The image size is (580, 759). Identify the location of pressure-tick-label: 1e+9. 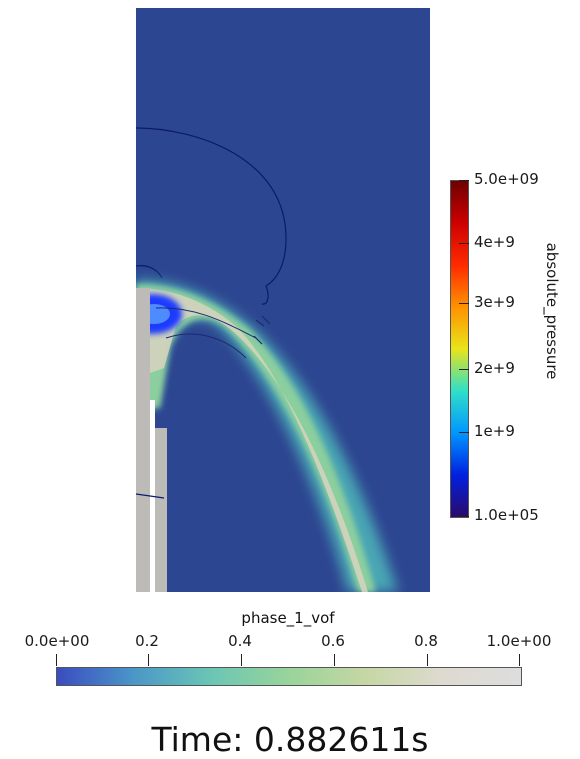
(494, 431).